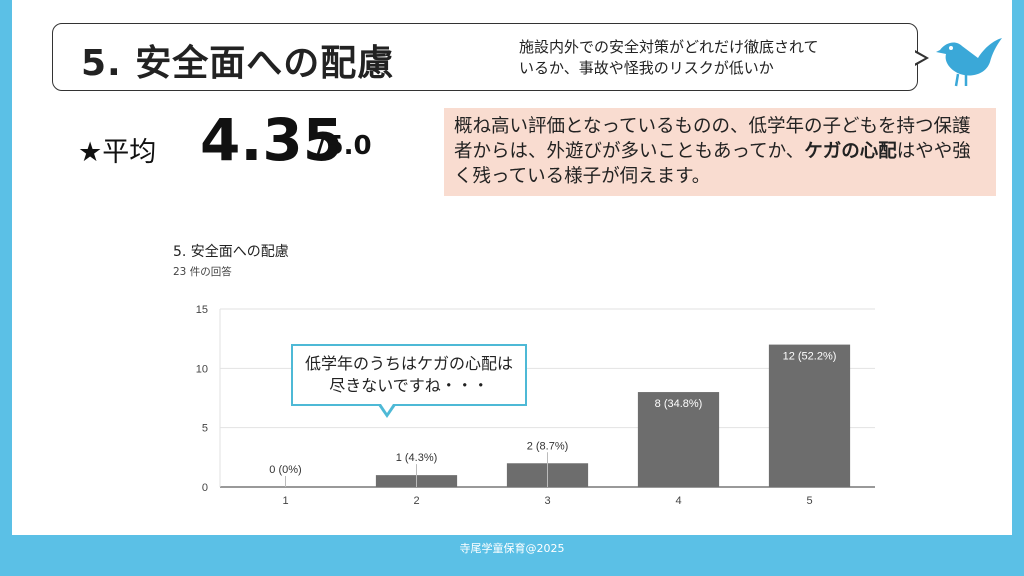  What do you see at coordinates (202, 272) in the screenshot?
I see `chart-response-count: 23 件の回答` at bounding box center [202, 272].